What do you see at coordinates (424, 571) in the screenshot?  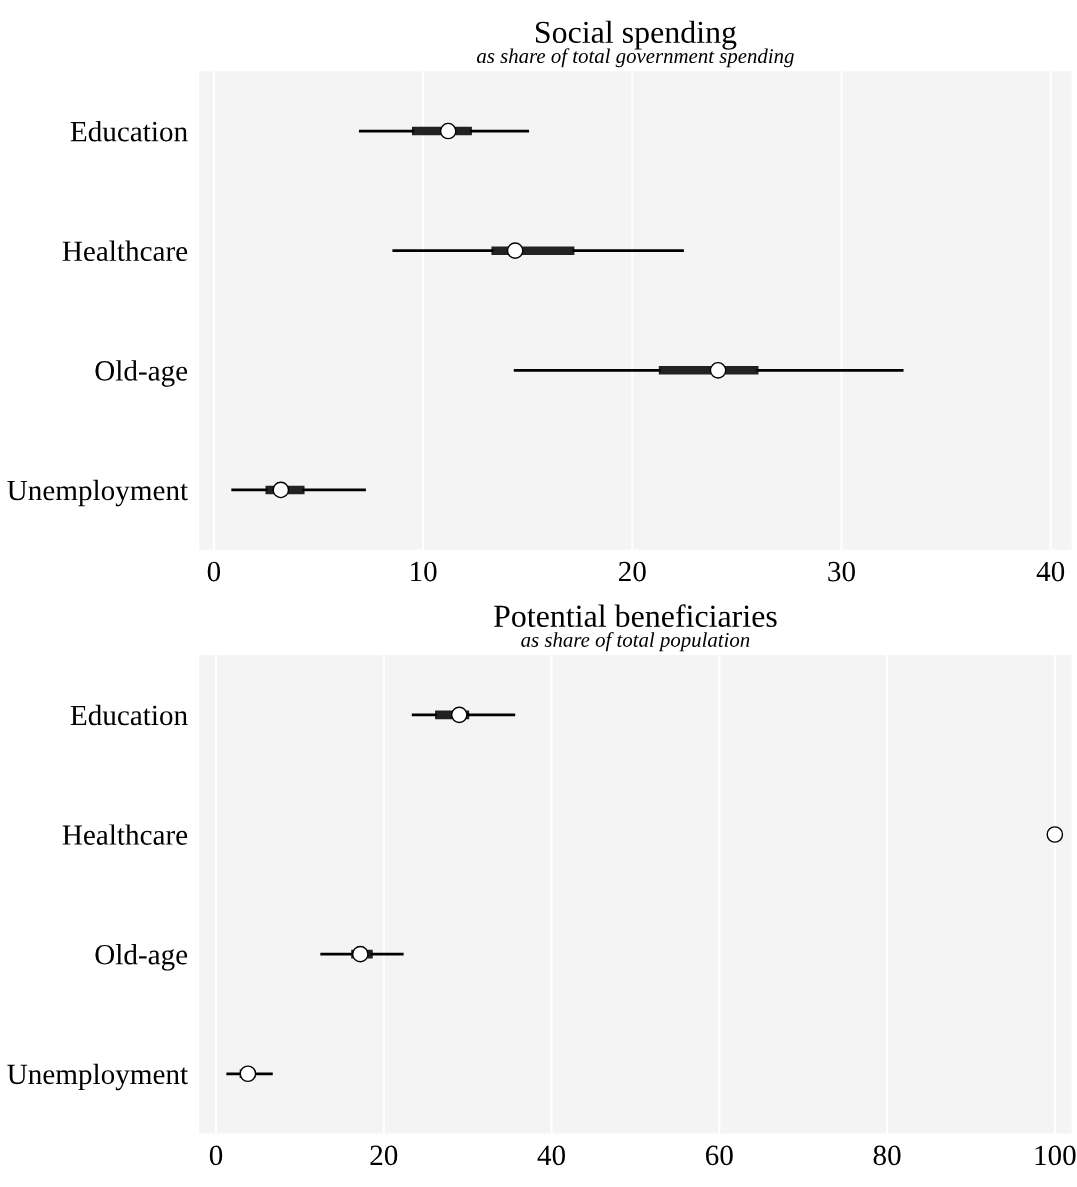 I see `x-tick-label: 10` at bounding box center [424, 571].